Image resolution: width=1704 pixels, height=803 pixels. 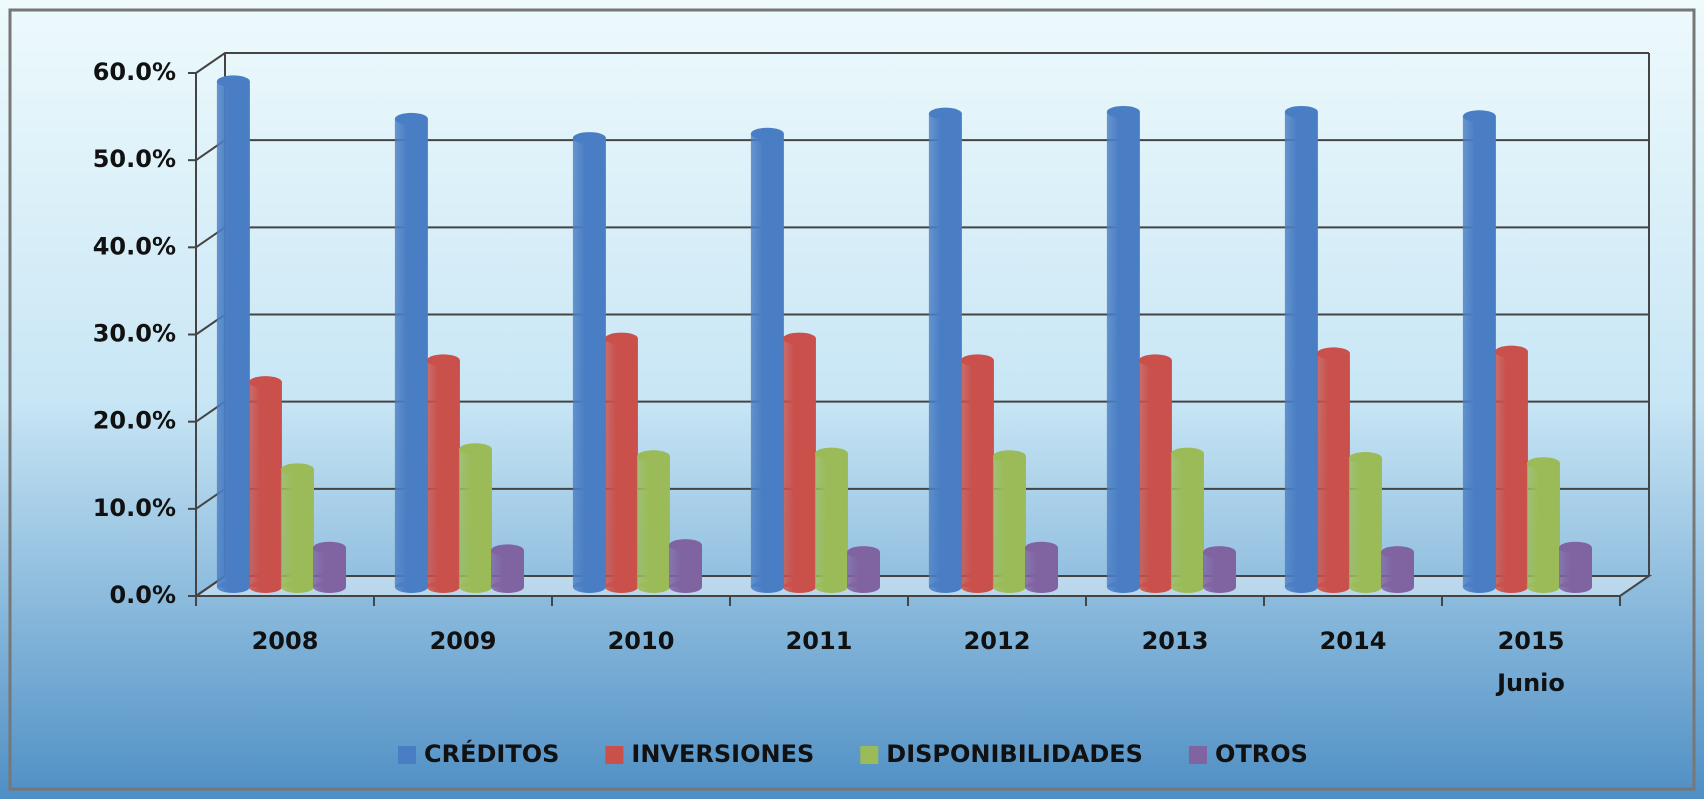 What do you see at coordinates (142, 595) in the screenshot?
I see `y-tick-label: 0.0%` at bounding box center [142, 595].